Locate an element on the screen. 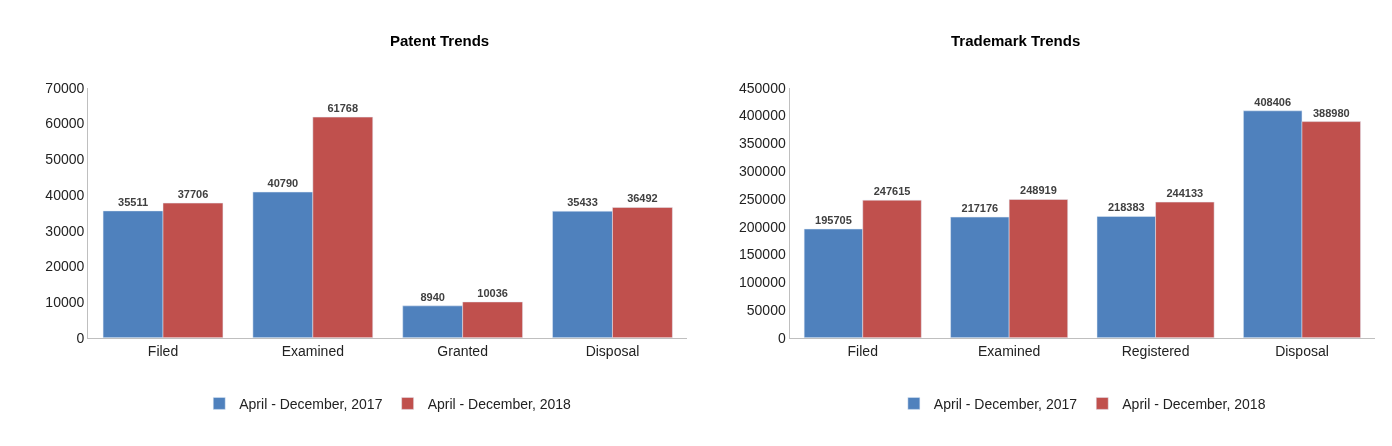 Image resolution: width=1392 pixels, height=446 pixels. data-label: 195705 is located at coordinates (833, 220).